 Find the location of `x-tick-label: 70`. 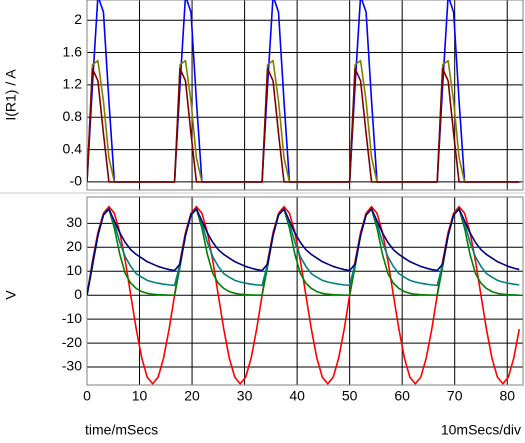

x-tick-label: 70 is located at coordinates (455, 396).